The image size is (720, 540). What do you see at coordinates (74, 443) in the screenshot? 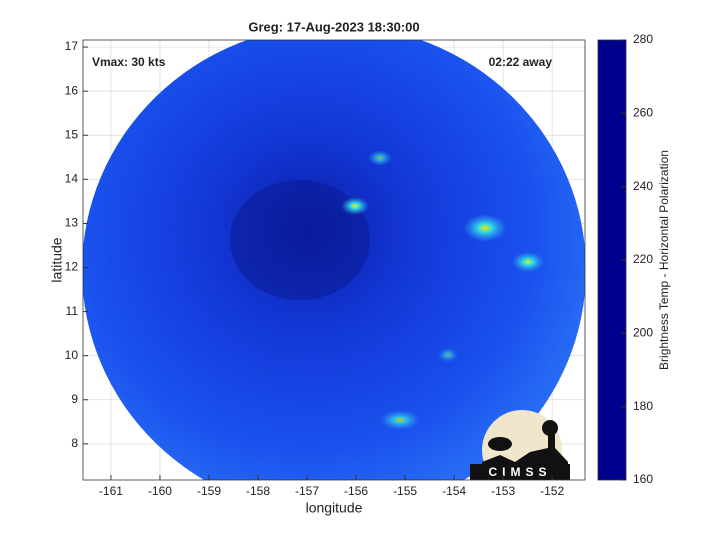
I see `y-tick-label: 8` at bounding box center [74, 443].